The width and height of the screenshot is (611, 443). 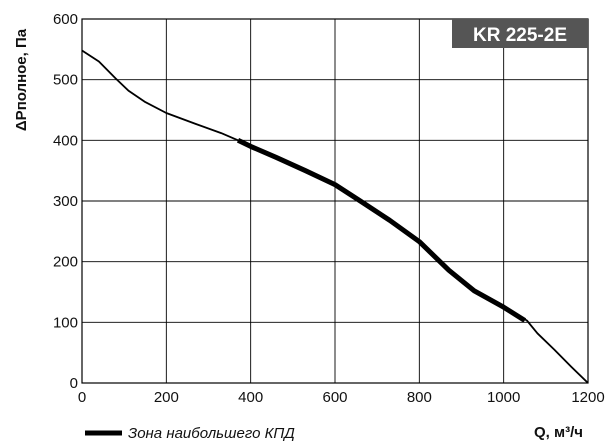 I want to click on y-tick-label-4: 400, so click(x=65, y=140).